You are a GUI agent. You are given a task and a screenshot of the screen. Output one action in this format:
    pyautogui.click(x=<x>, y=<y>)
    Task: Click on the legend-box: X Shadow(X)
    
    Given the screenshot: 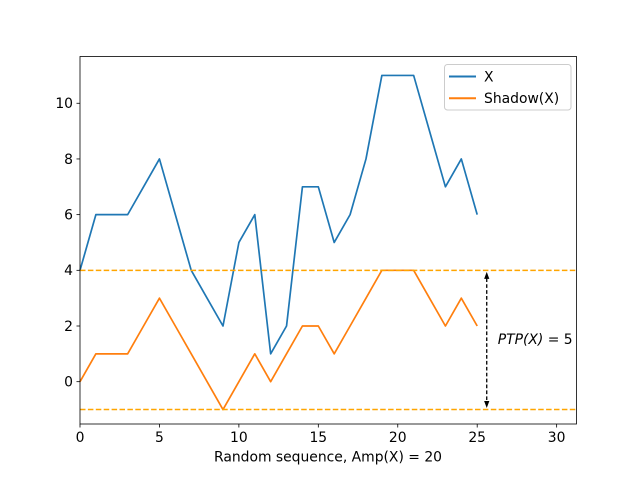 What is the action you would take?
    pyautogui.click(x=508, y=87)
    